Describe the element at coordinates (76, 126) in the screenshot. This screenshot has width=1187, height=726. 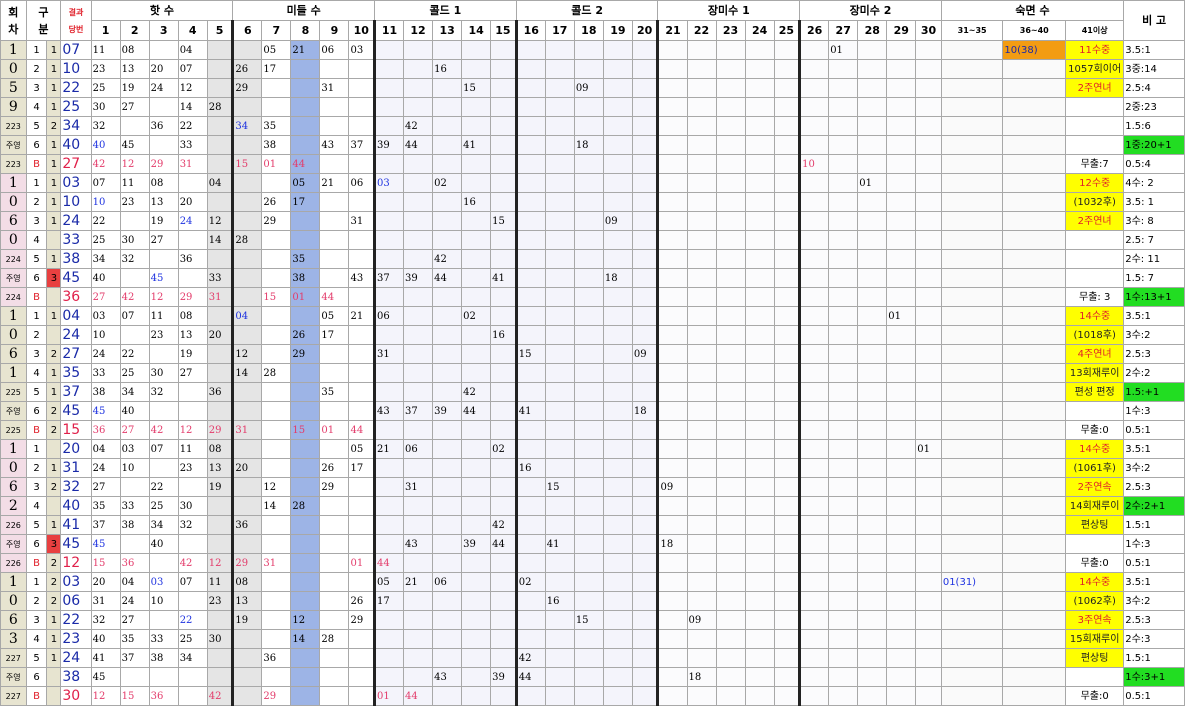
I see `winning-number: 34` at that location.